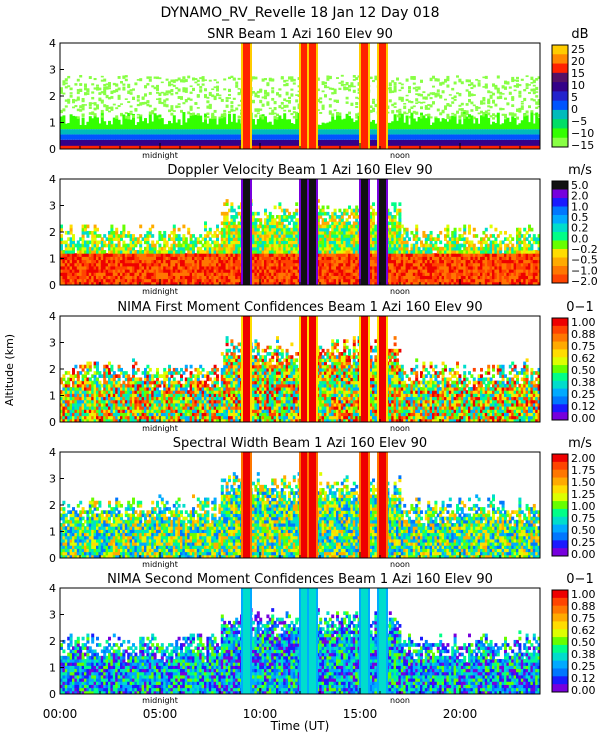 The height and width of the screenshot is (750, 600). I want to click on x-tick-label: 00:00, so click(60, 714).